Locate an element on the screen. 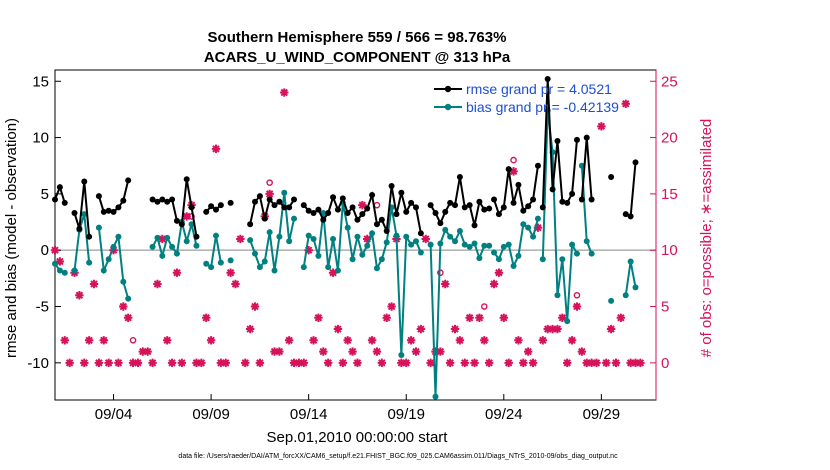 The height and width of the screenshot is (470, 830). y2-tick-label: 5 is located at coordinates (665, 307).